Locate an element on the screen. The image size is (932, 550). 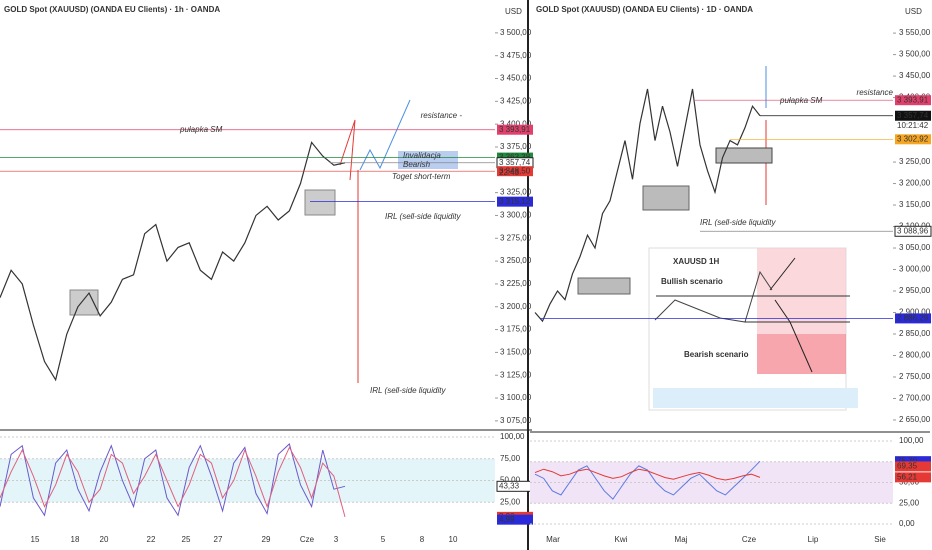
x-tick-label: 25 is located at coordinates (186, 539).